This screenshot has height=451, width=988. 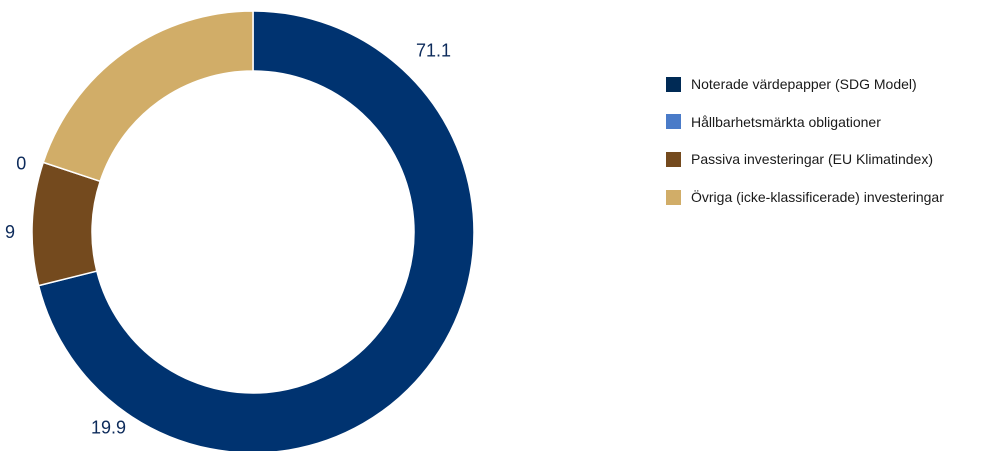 I want to click on legend-label: Noterade värdepapper (SDG Model), so click(x=804, y=84).